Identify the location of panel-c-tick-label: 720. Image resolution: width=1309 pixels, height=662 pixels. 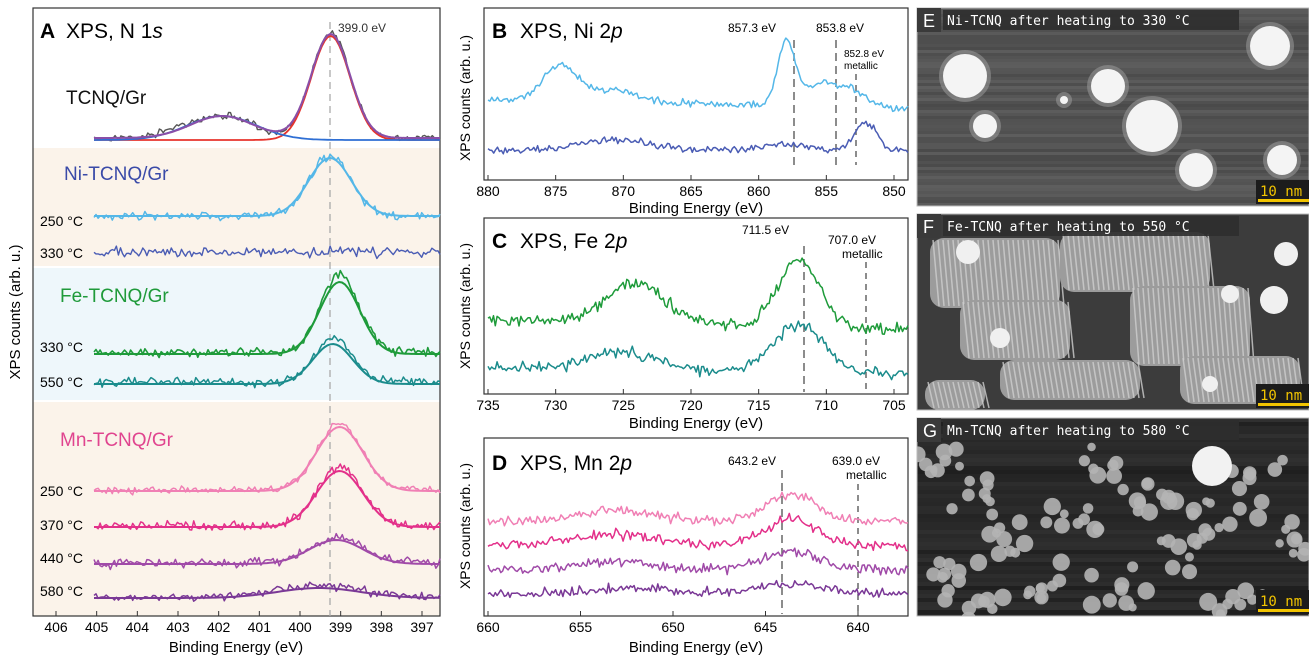
(691, 405).